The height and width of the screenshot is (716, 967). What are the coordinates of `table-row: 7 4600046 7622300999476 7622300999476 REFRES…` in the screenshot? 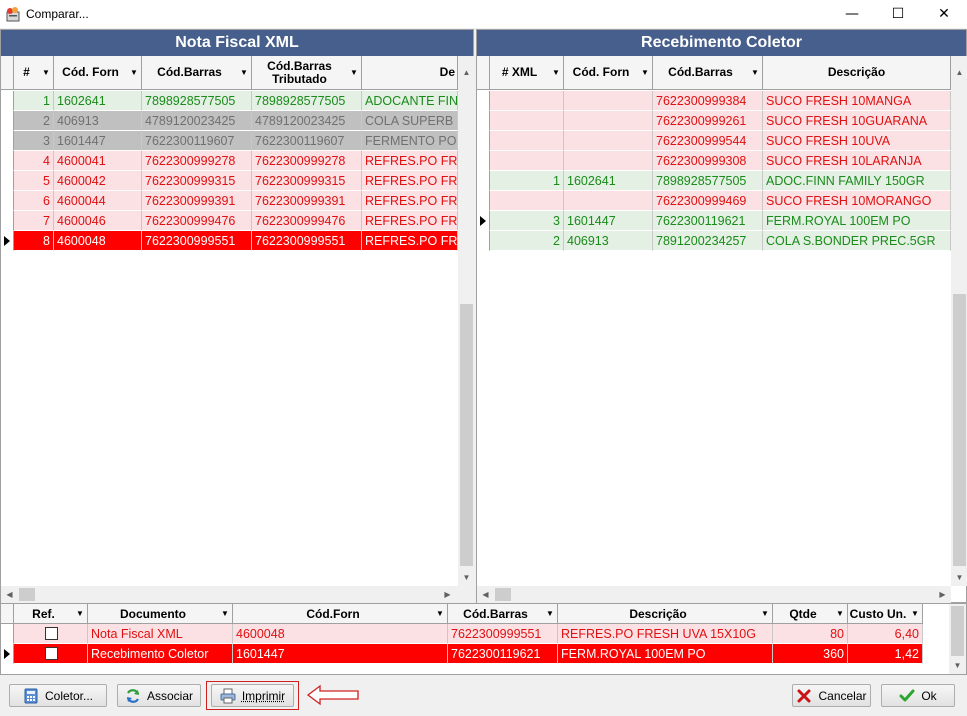 It's located at (229, 221).